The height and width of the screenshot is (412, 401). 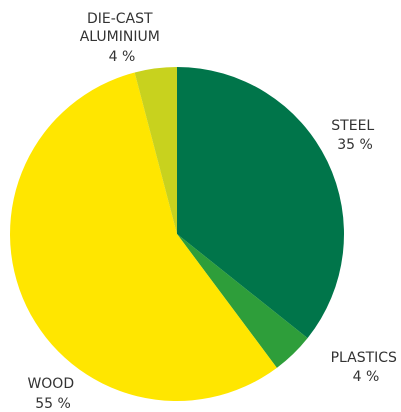 I want to click on label-wood: WOOD 55 %, so click(x=52, y=394).